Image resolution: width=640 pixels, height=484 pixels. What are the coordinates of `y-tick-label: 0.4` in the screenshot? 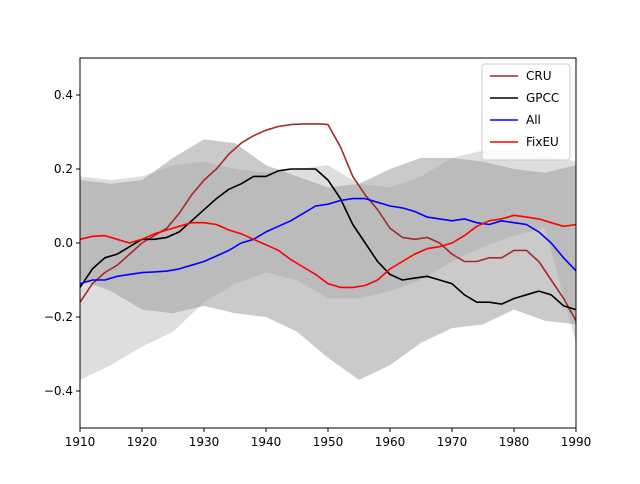 It's located at (63, 95).